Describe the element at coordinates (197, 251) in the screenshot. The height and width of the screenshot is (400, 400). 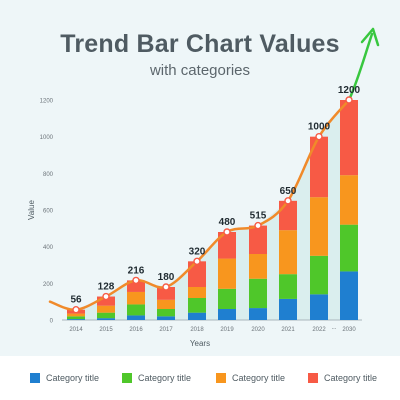
I see `total-label: 320` at that location.